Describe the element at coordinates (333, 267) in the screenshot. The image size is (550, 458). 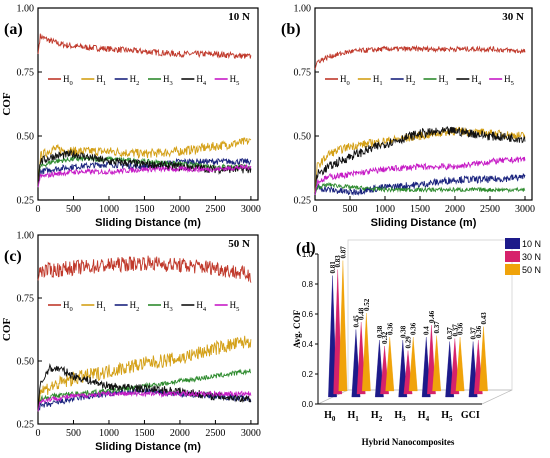
I see `bar-value-label: 0.81` at that location.